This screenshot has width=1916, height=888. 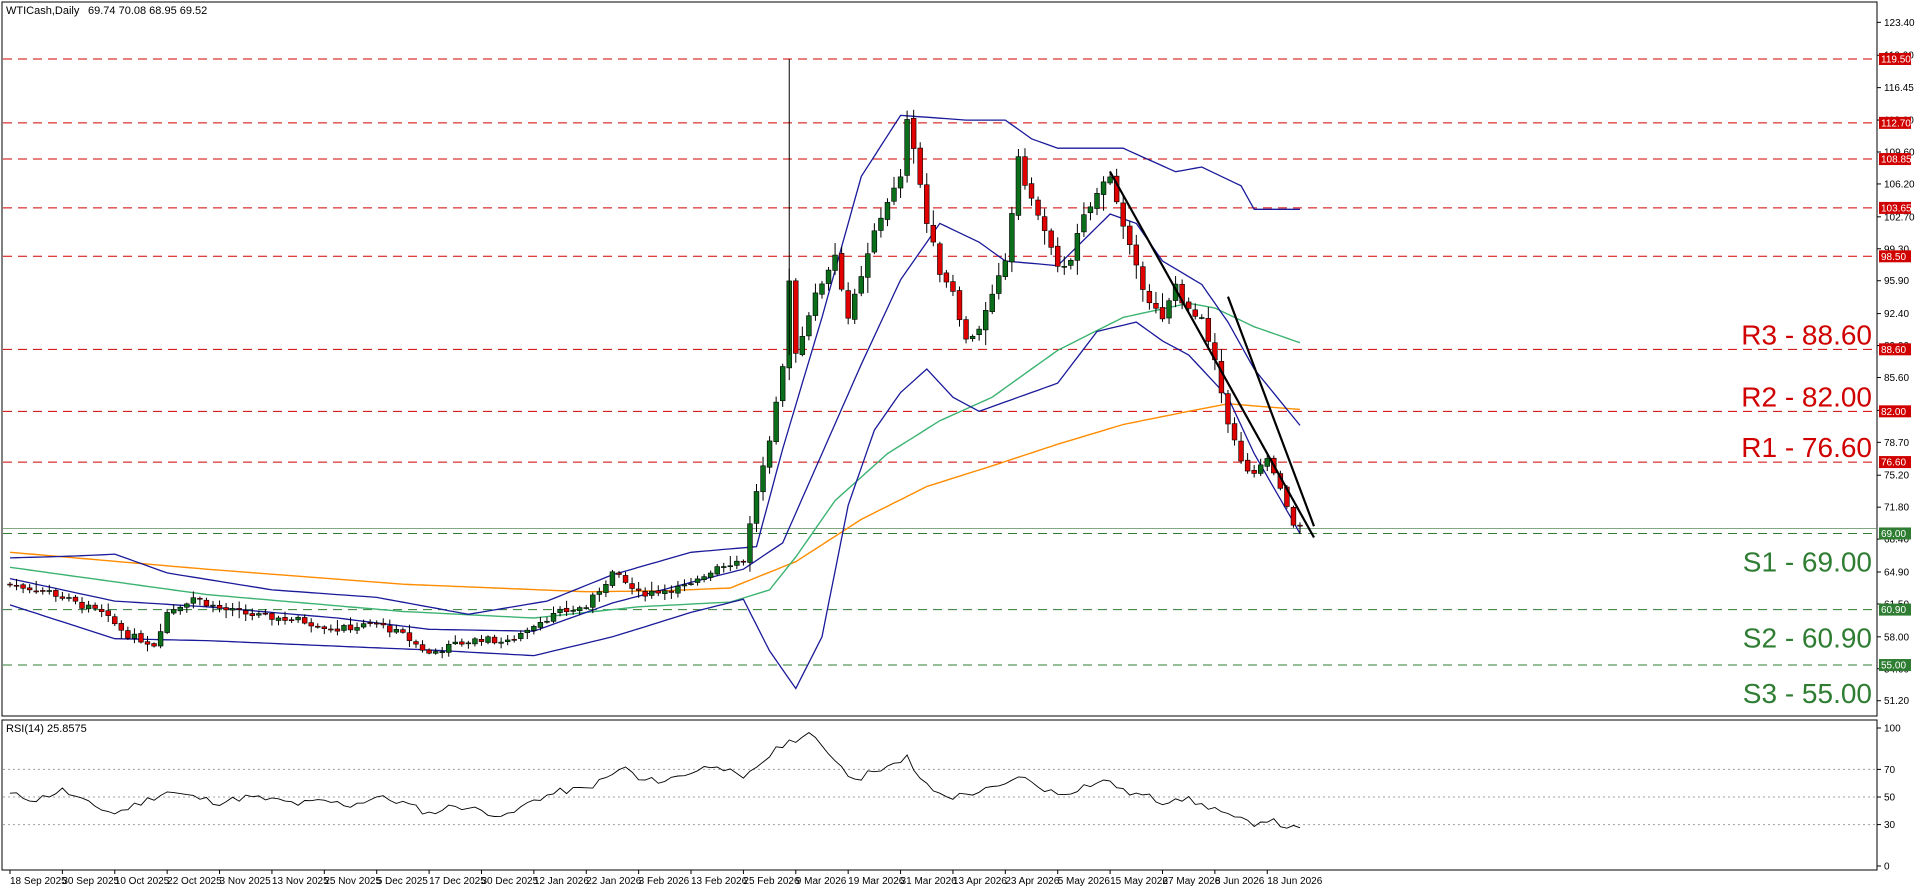 I want to click on time-tick-label: 13 Apr 2026, so click(x=980, y=881).